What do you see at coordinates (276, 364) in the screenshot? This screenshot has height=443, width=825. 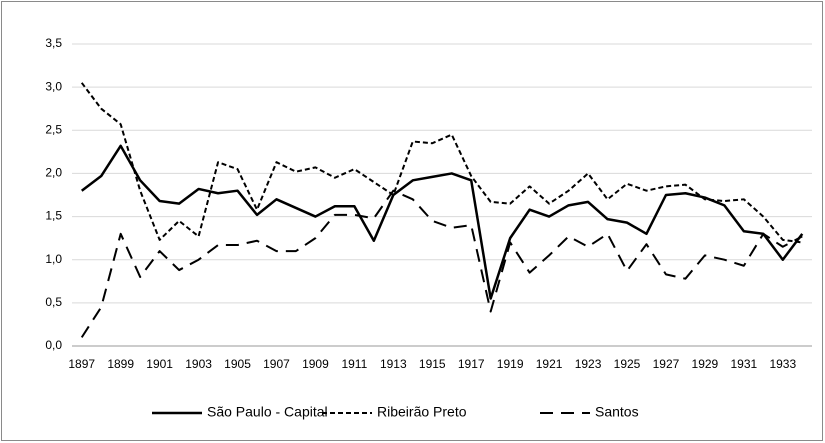 I see `x-tick-label: 1907` at bounding box center [276, 364].